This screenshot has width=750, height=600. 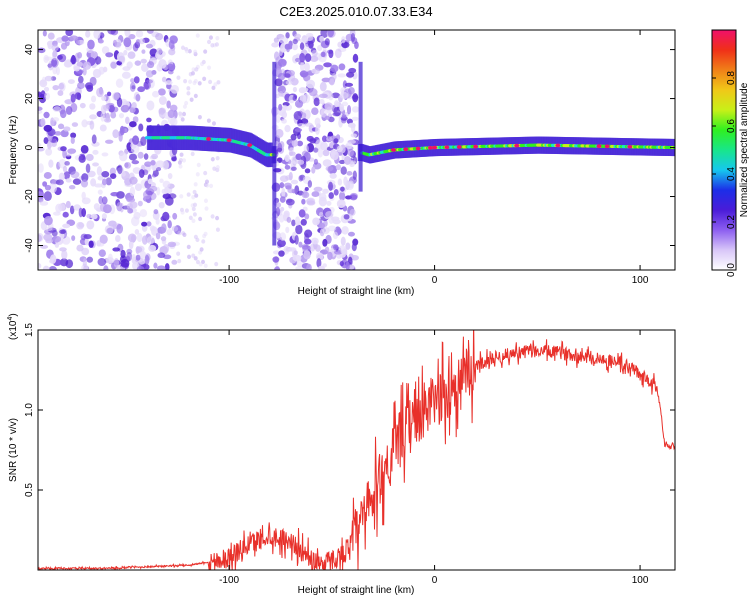 What do you see at coordinates (640, 280) in the screenshot?
I see `spectrogram-x-tick-label: 100` at bounding box center [640, 280].